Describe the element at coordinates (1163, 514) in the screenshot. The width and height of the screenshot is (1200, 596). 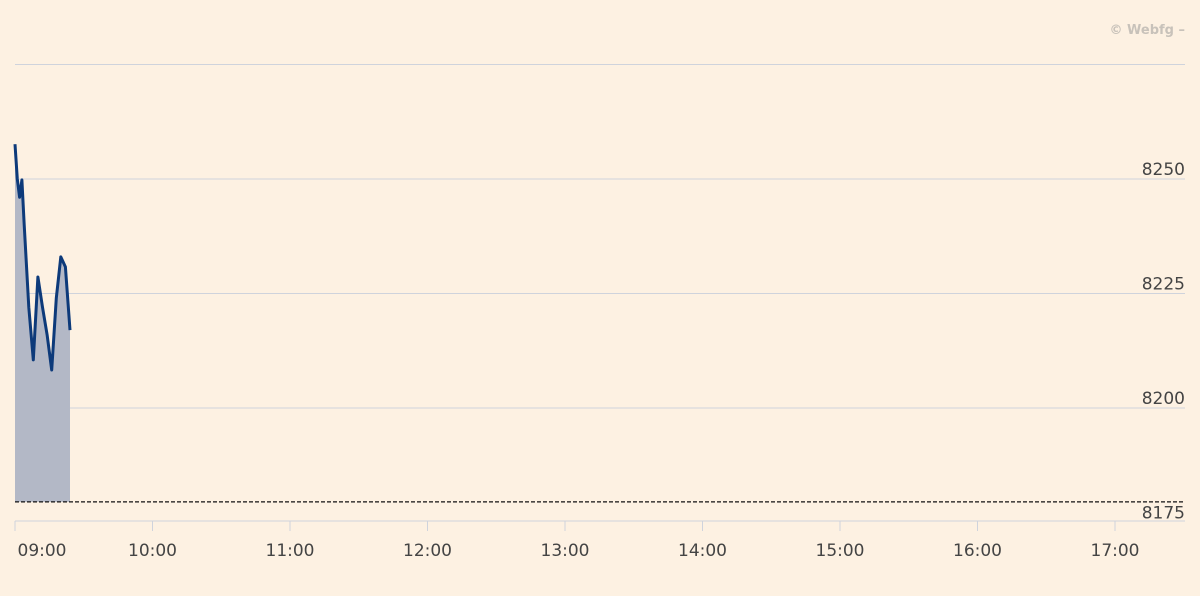
I see `y-tick-label: 8175` at that location.